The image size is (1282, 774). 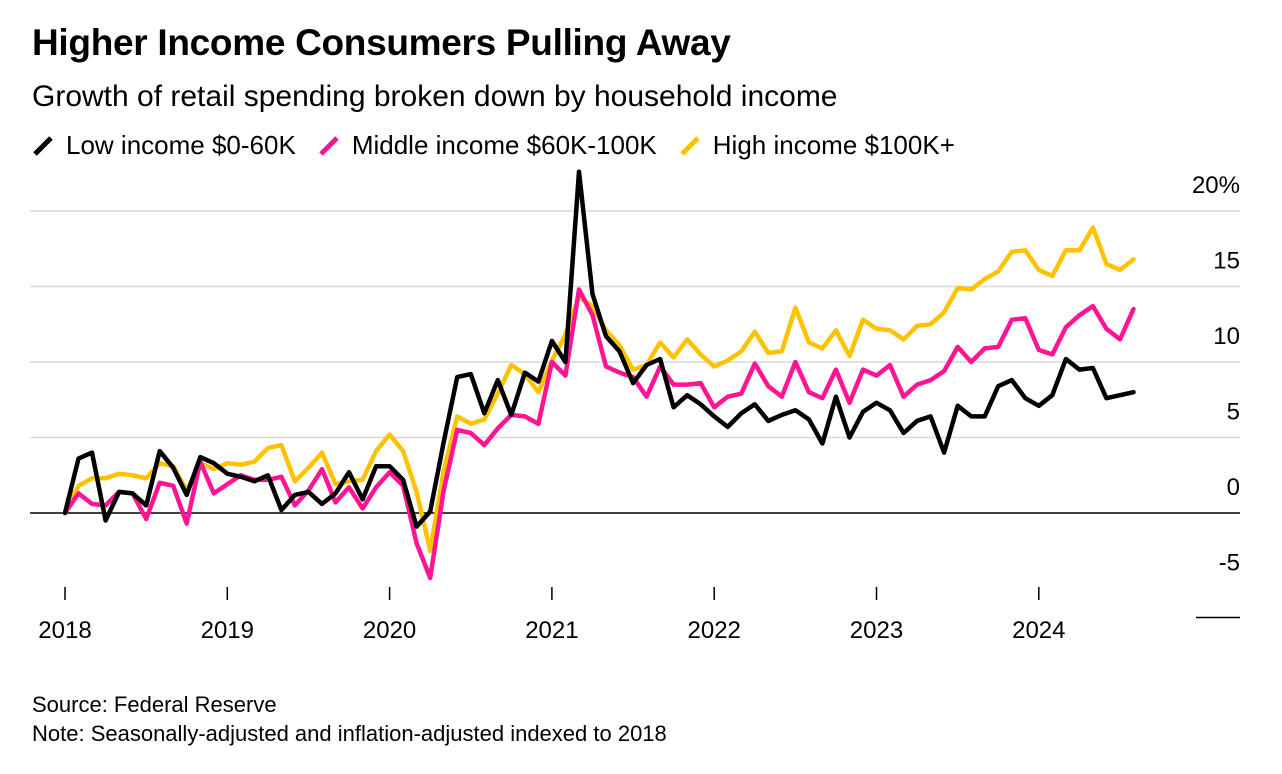 I want to click on legend-label-middle-income: Middle income $60K-100K, so click(x=504, y=145).